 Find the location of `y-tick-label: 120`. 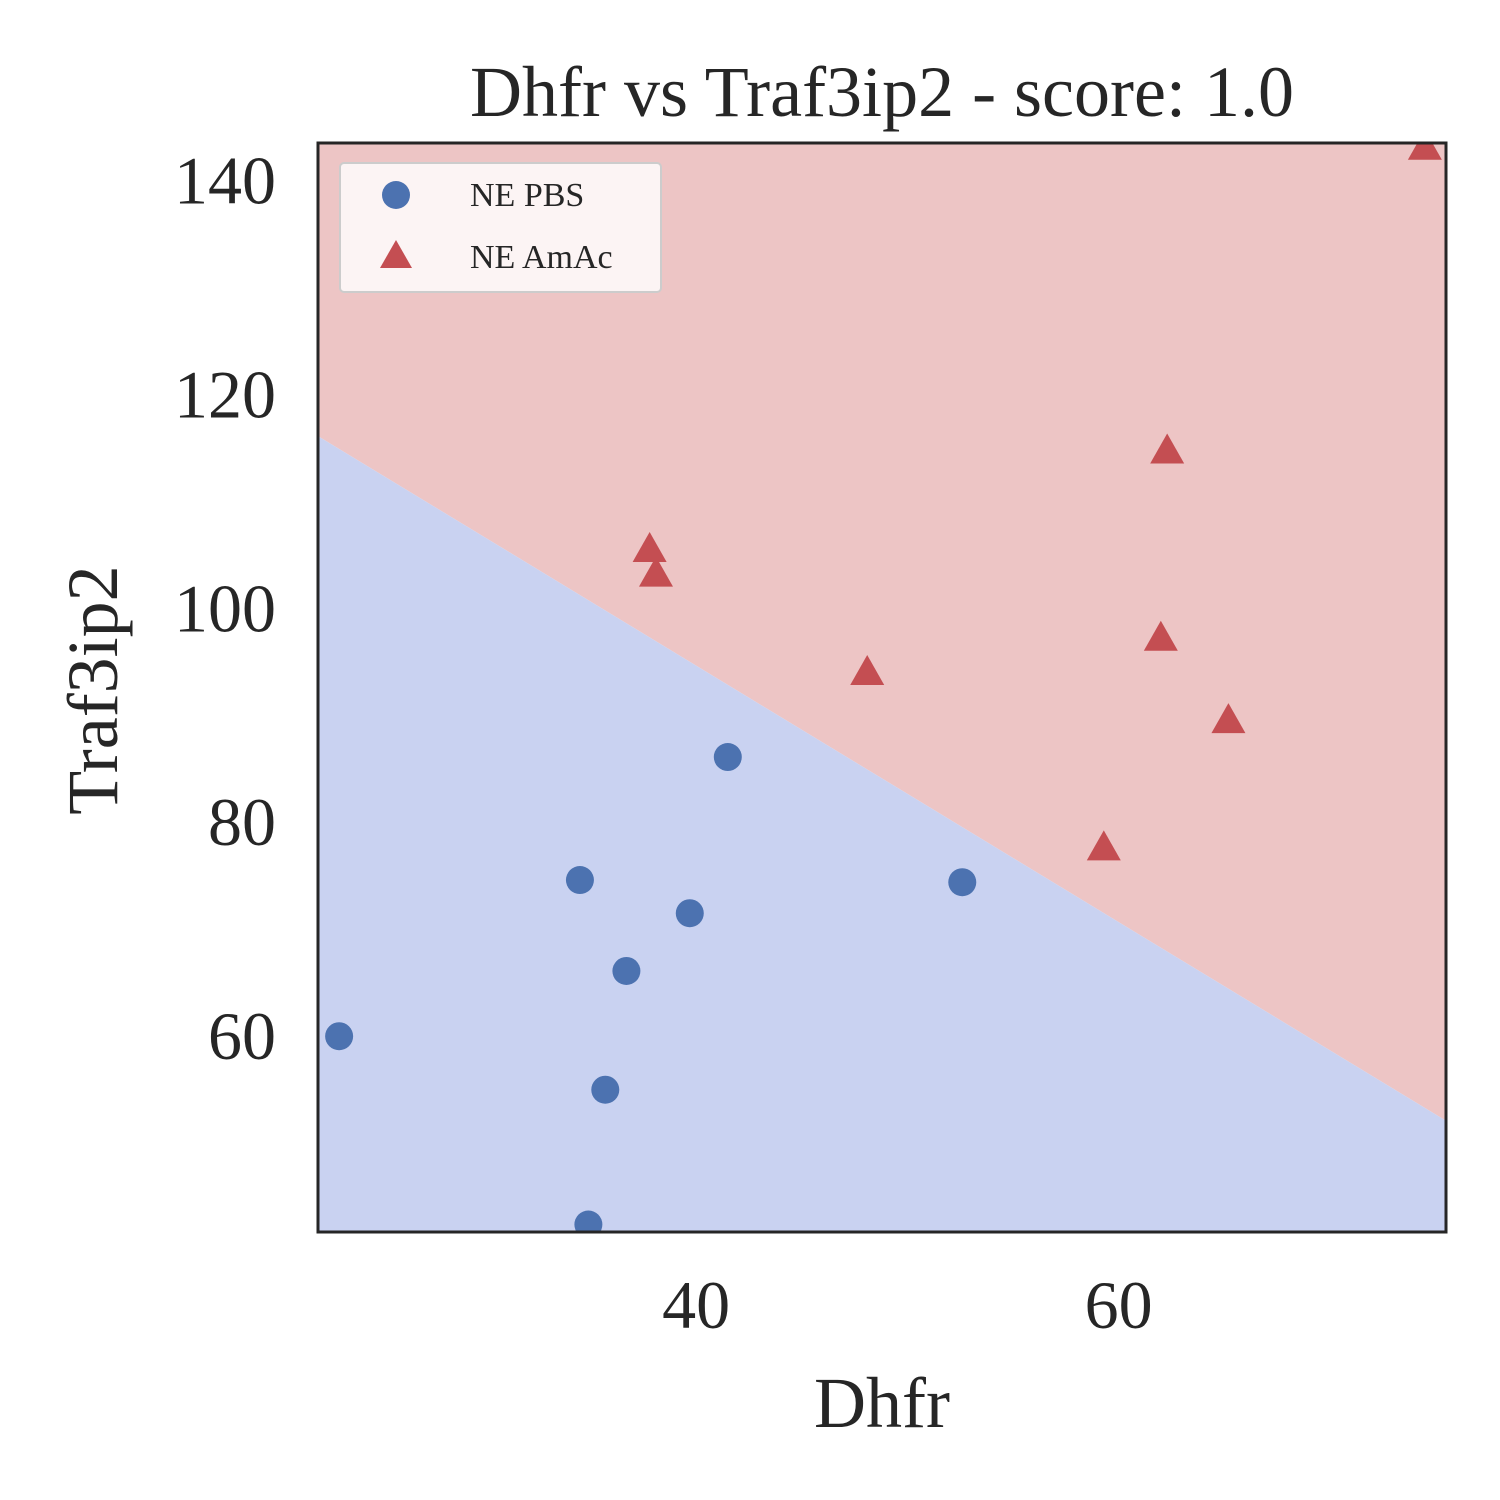

y-tick-label: 120 is located at coordinates (225, 394).